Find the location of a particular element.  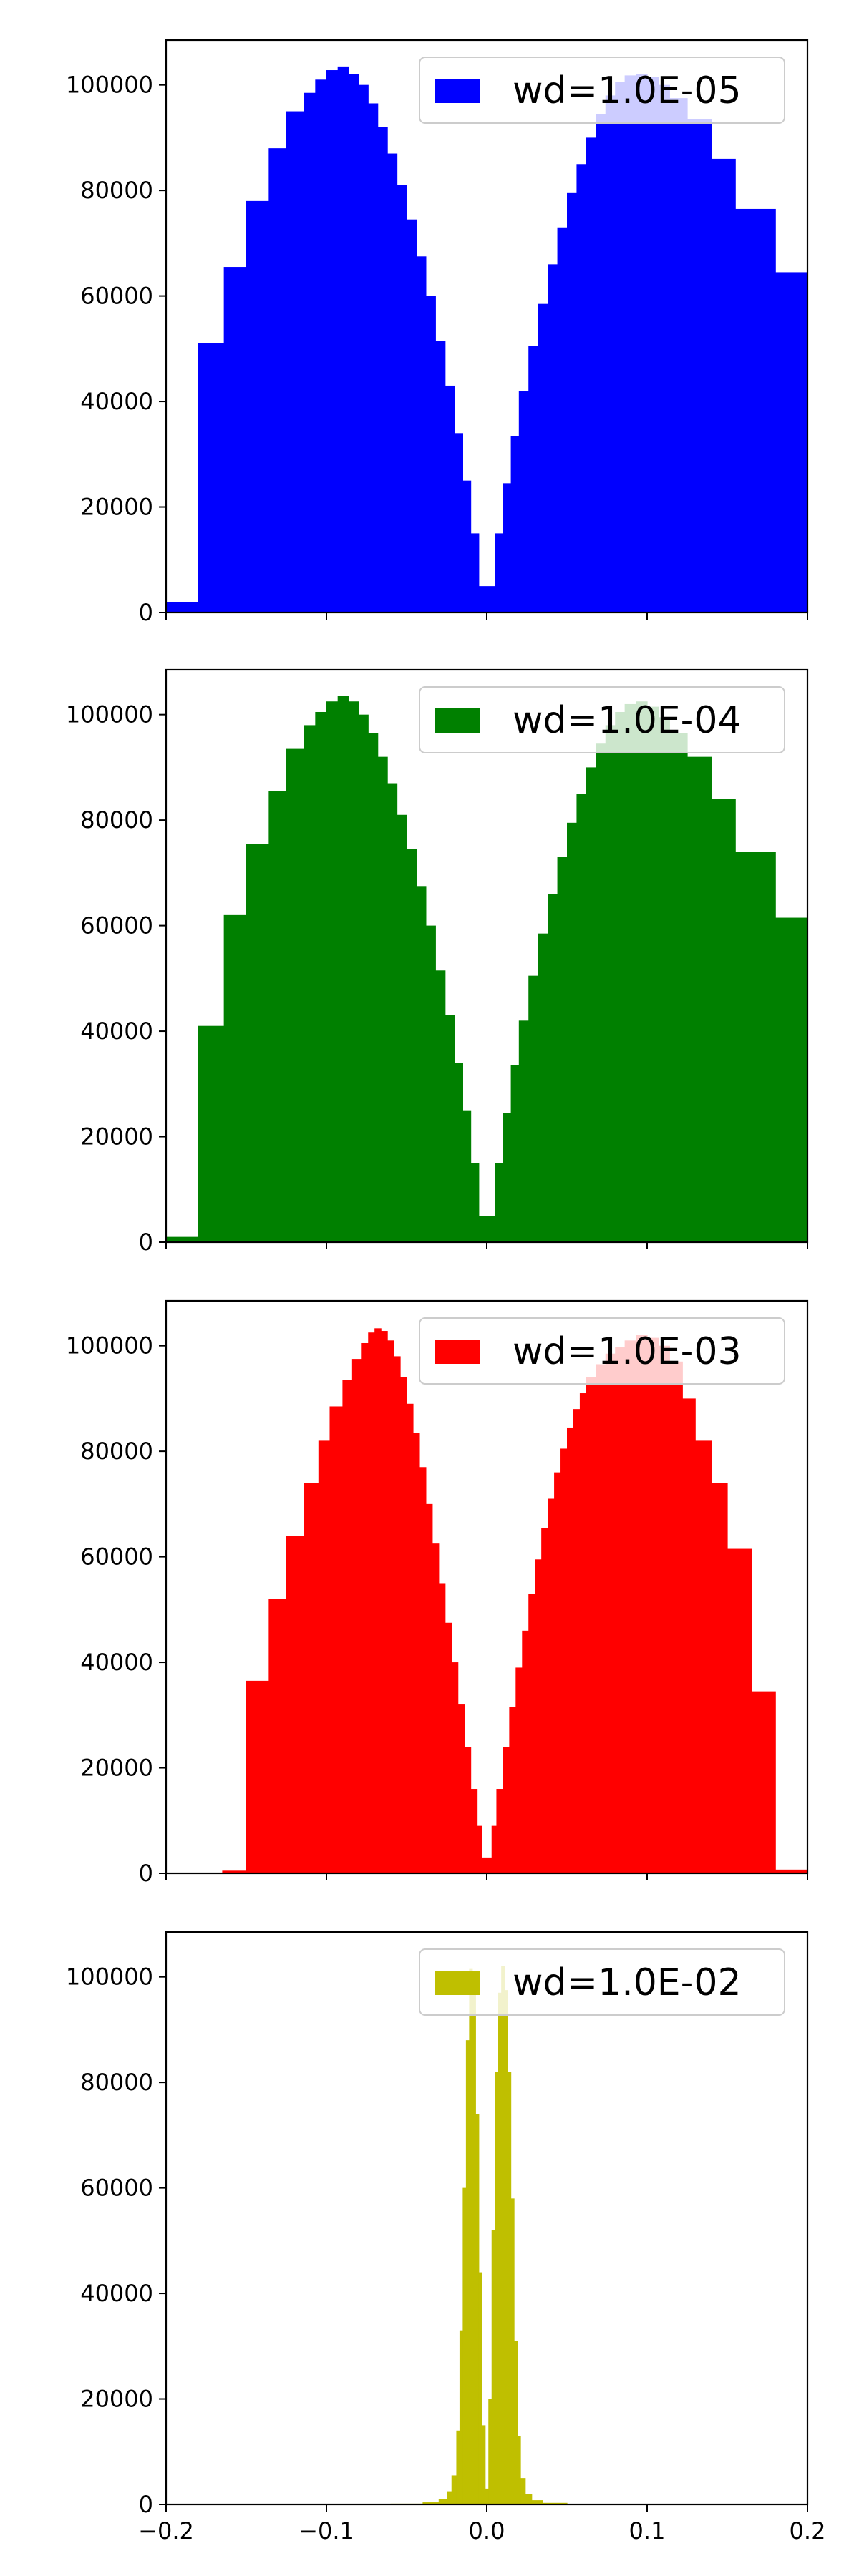

legend-label: wd=1.0E-04 is located at coordinates (627, 720).